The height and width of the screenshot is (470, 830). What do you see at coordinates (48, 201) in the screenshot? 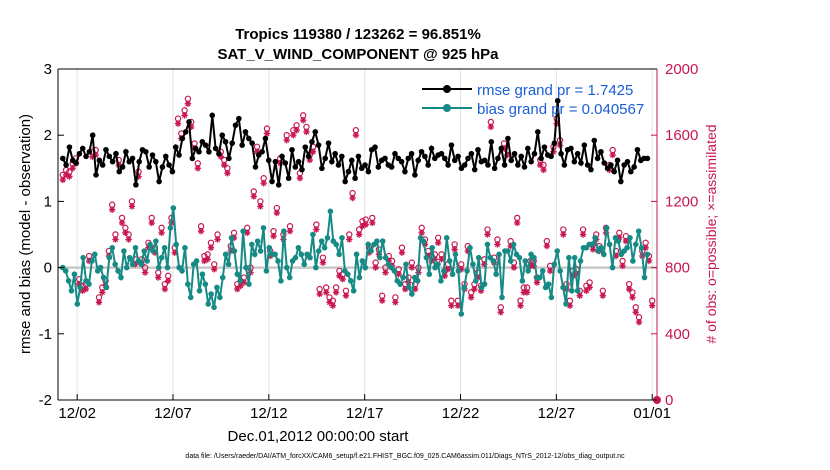
I see `y-tick-label: 1` at bounding box center [48, 201].